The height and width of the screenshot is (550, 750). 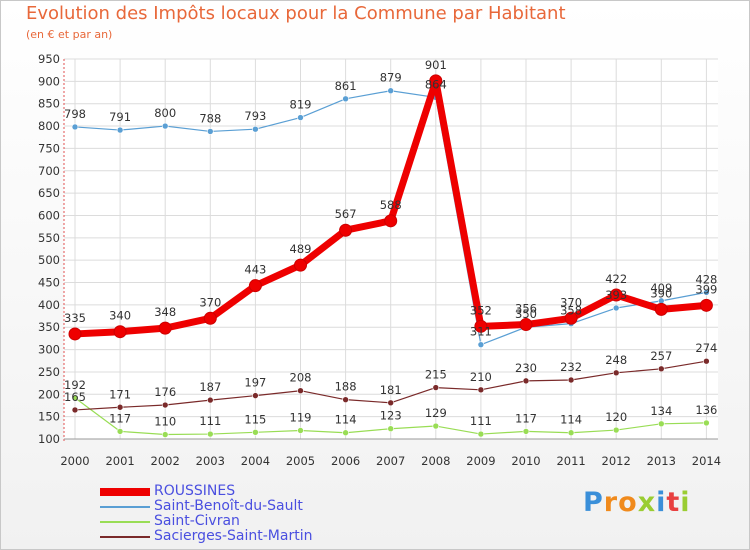 I want to click on data-label: 788, so click(x=210, y=118).